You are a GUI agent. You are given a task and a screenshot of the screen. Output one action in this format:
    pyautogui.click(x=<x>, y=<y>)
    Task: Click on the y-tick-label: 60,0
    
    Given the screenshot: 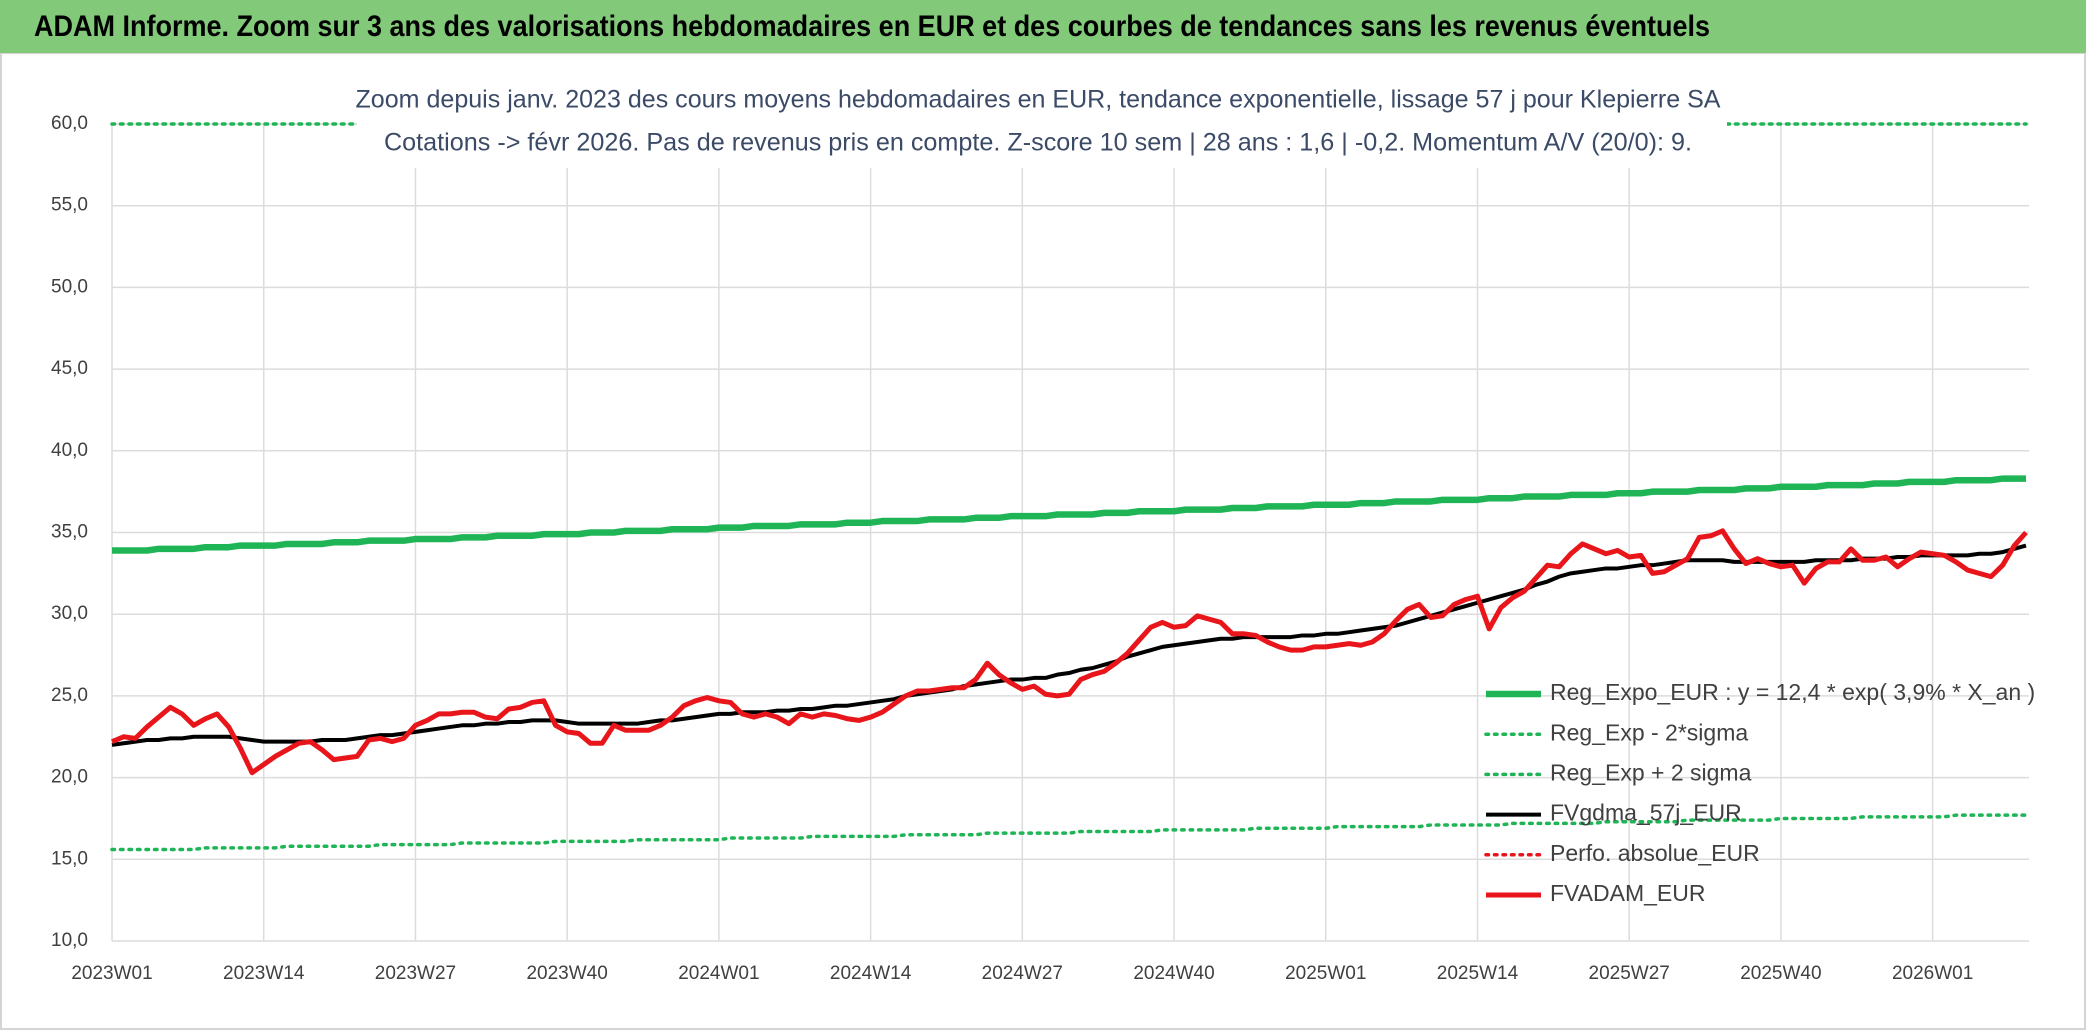 What is the action you would take?
    pyautogui.click(x=69, y=123)
    